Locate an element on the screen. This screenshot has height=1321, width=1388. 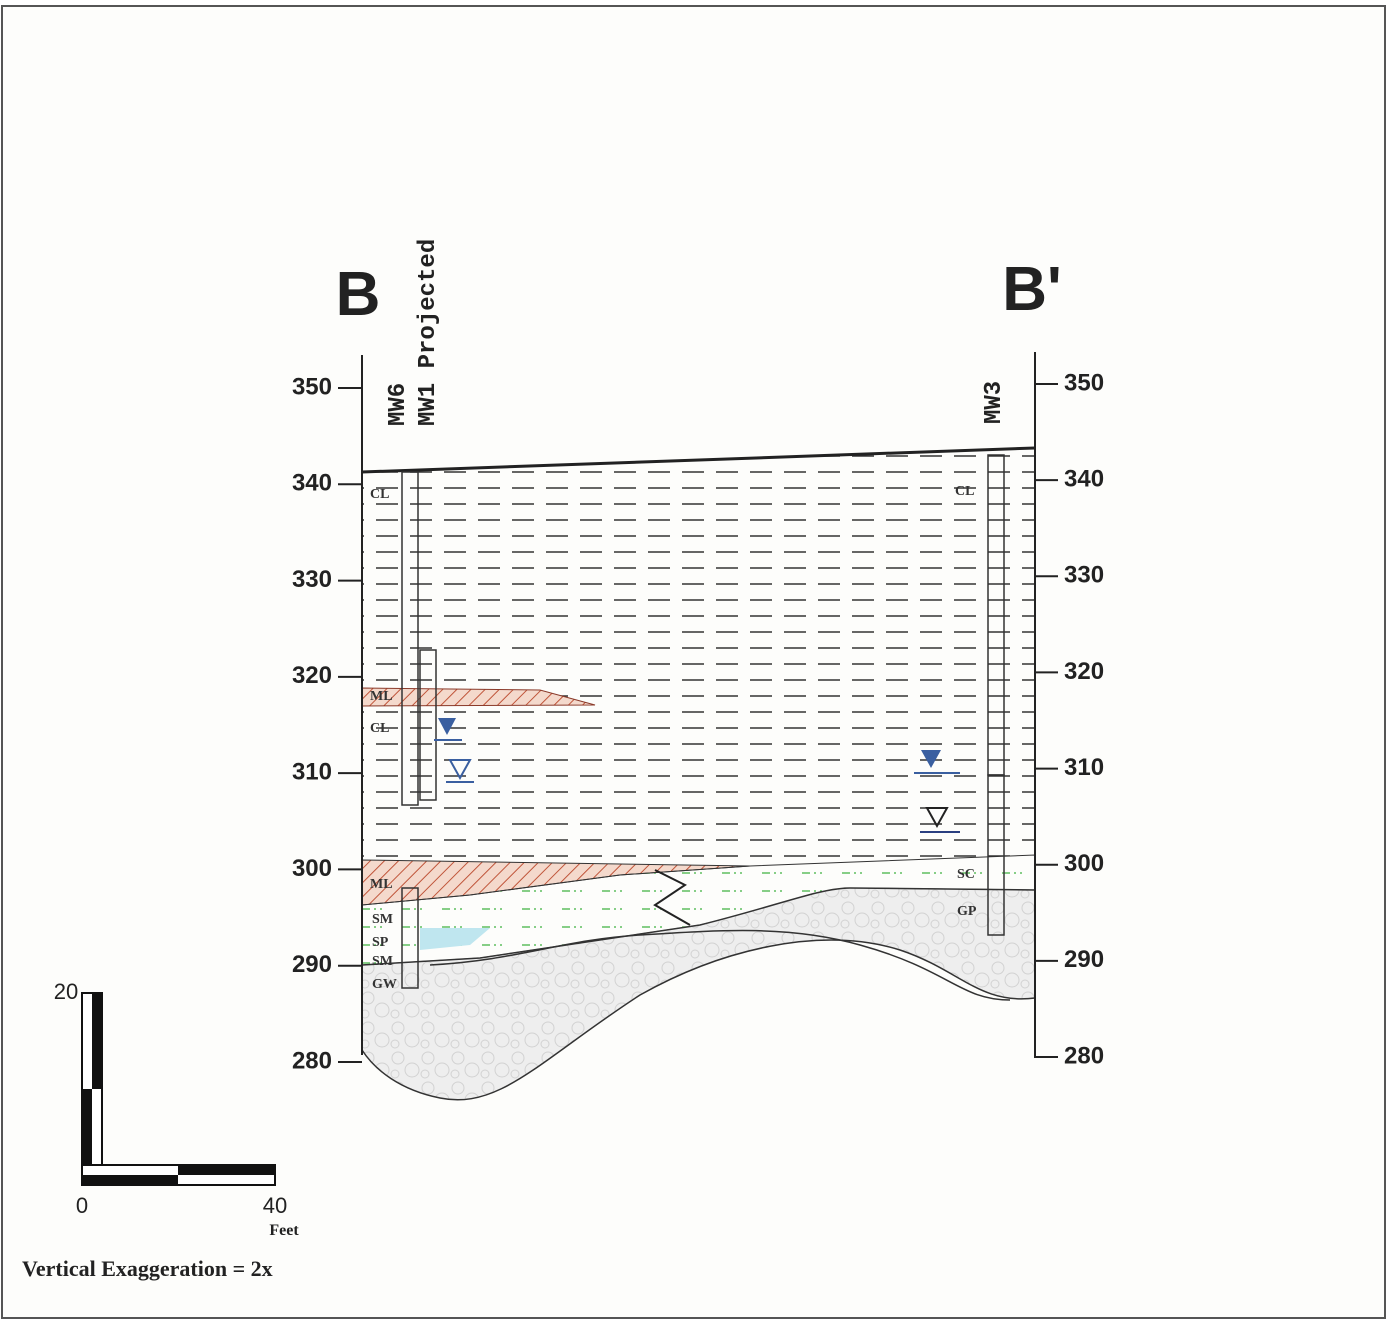
soil-label: GW is located at coordinates (384, 984).